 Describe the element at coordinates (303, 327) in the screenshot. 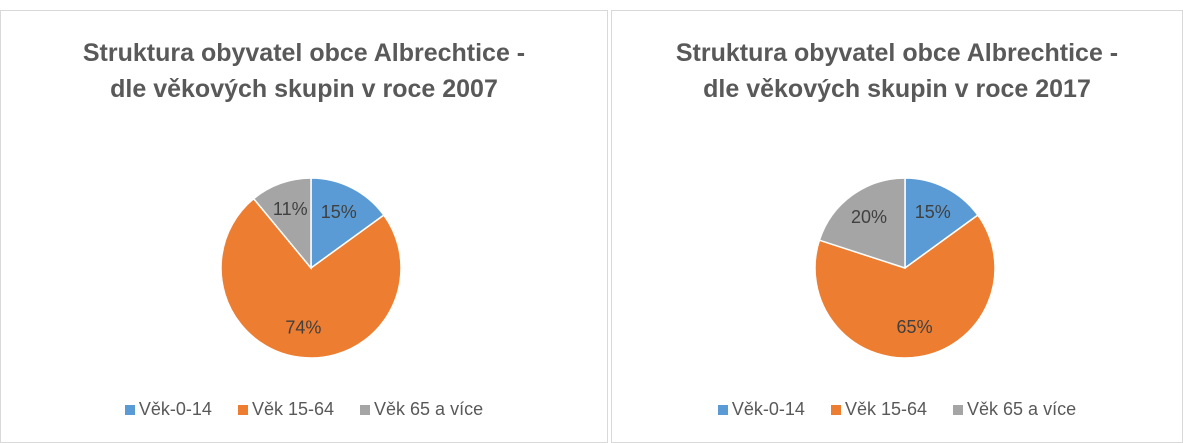

I see `data-label: 74%` at that location.